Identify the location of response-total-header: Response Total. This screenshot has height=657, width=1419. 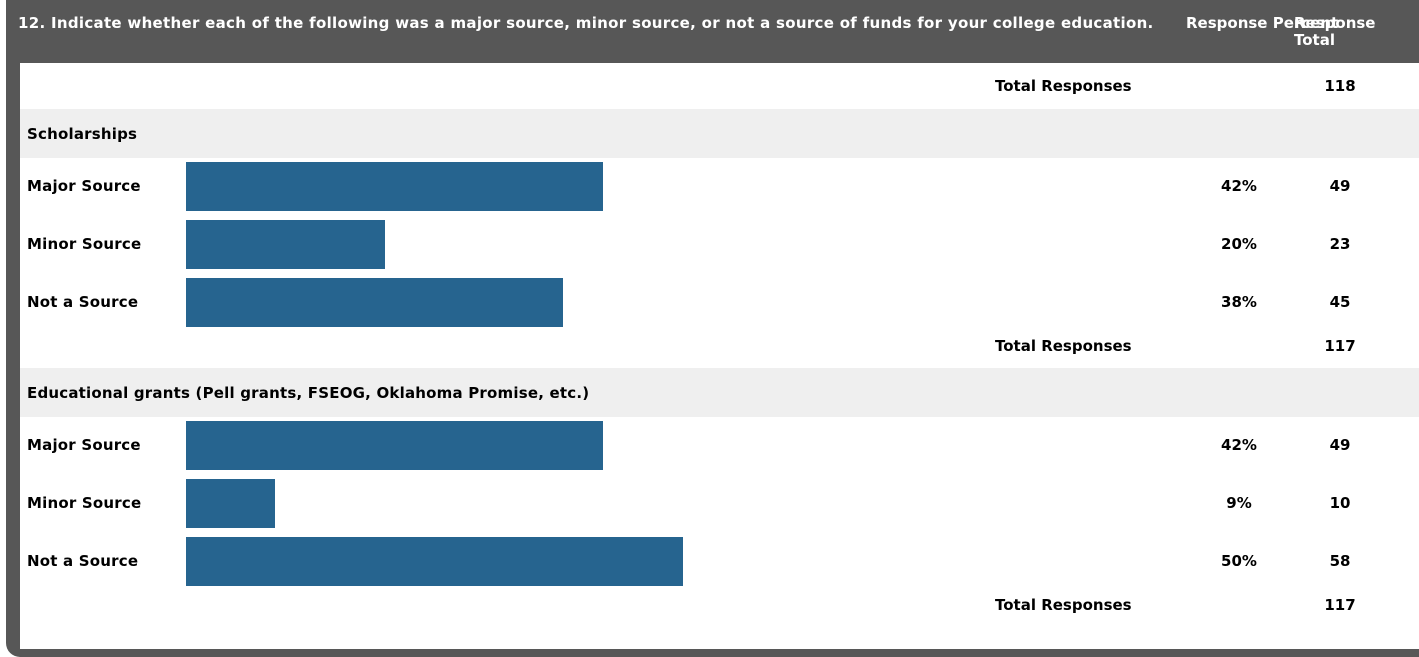
(1335, 31).